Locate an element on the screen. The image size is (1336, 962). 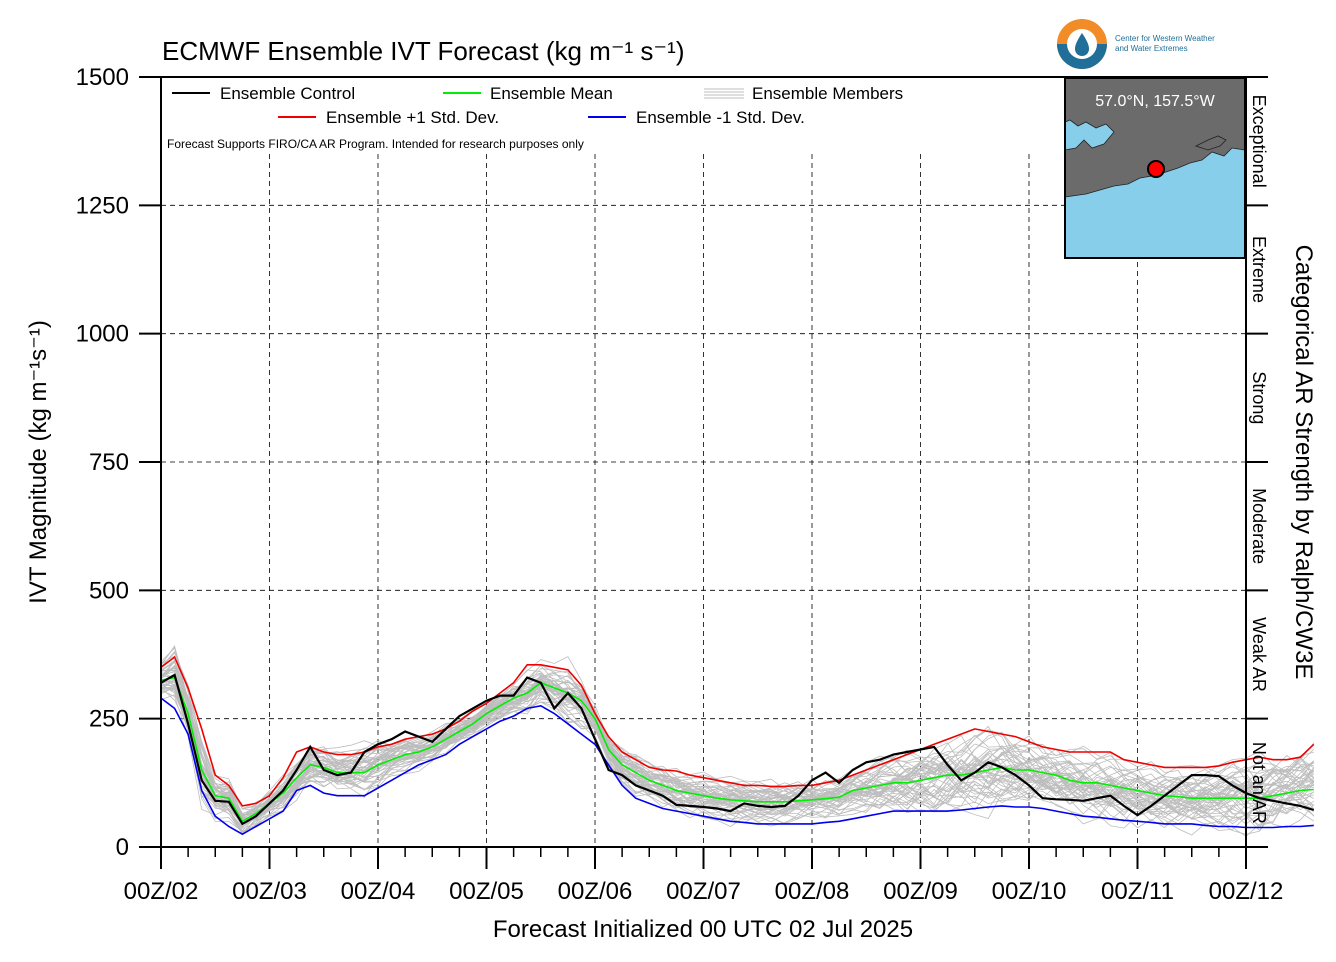
inset-location-label: 57.0°N, 157.5°W is located at coordinates (1155, 101).